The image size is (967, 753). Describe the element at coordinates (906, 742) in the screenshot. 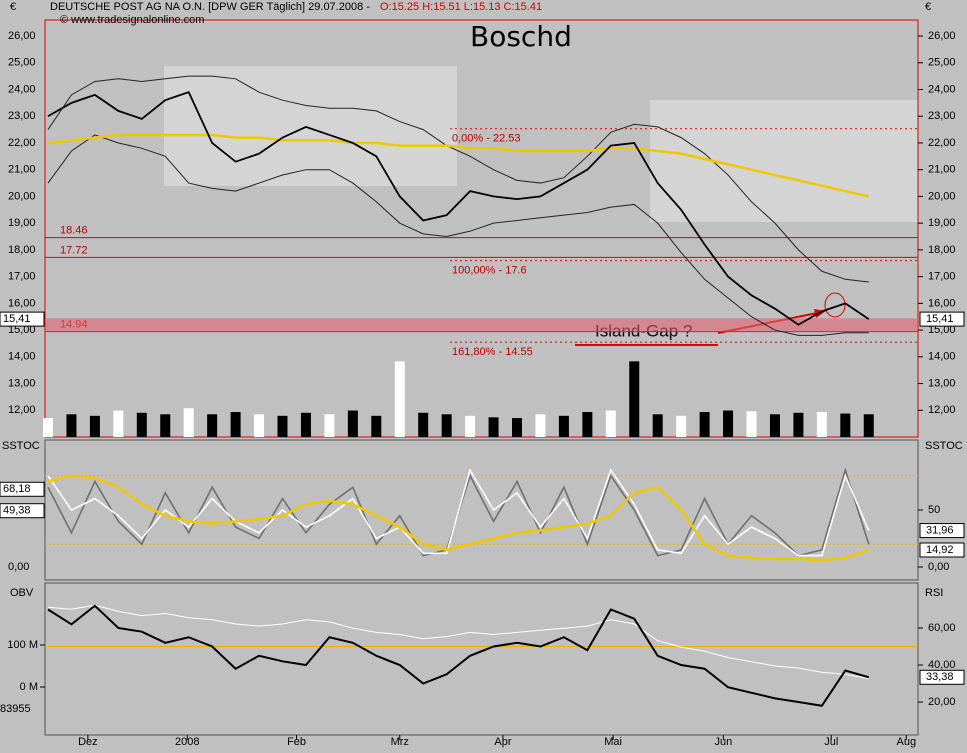

I see `x-tick-label: Aug` at that location.